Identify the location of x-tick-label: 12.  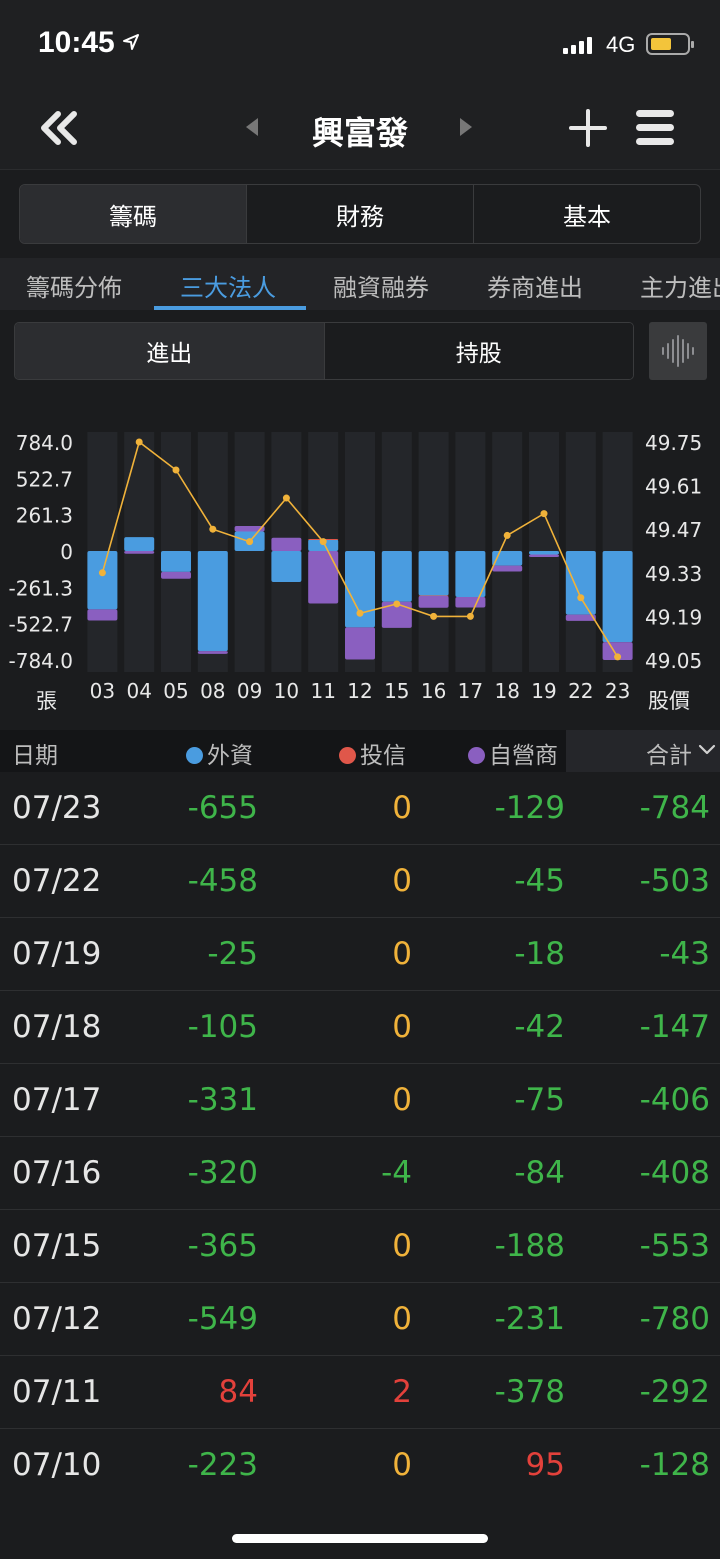
(359, 691).